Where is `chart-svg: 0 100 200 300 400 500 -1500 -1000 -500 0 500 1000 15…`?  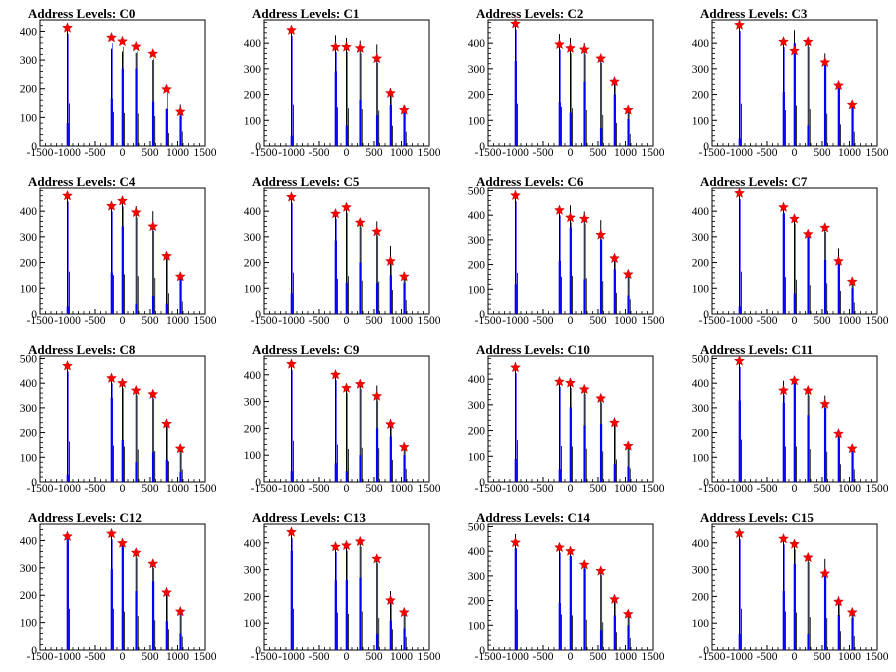 chart-svg: 0 100 200 300 400 500 -1500 -1000 -500 0 500 1000 15… is located at coordinates (118, 424).